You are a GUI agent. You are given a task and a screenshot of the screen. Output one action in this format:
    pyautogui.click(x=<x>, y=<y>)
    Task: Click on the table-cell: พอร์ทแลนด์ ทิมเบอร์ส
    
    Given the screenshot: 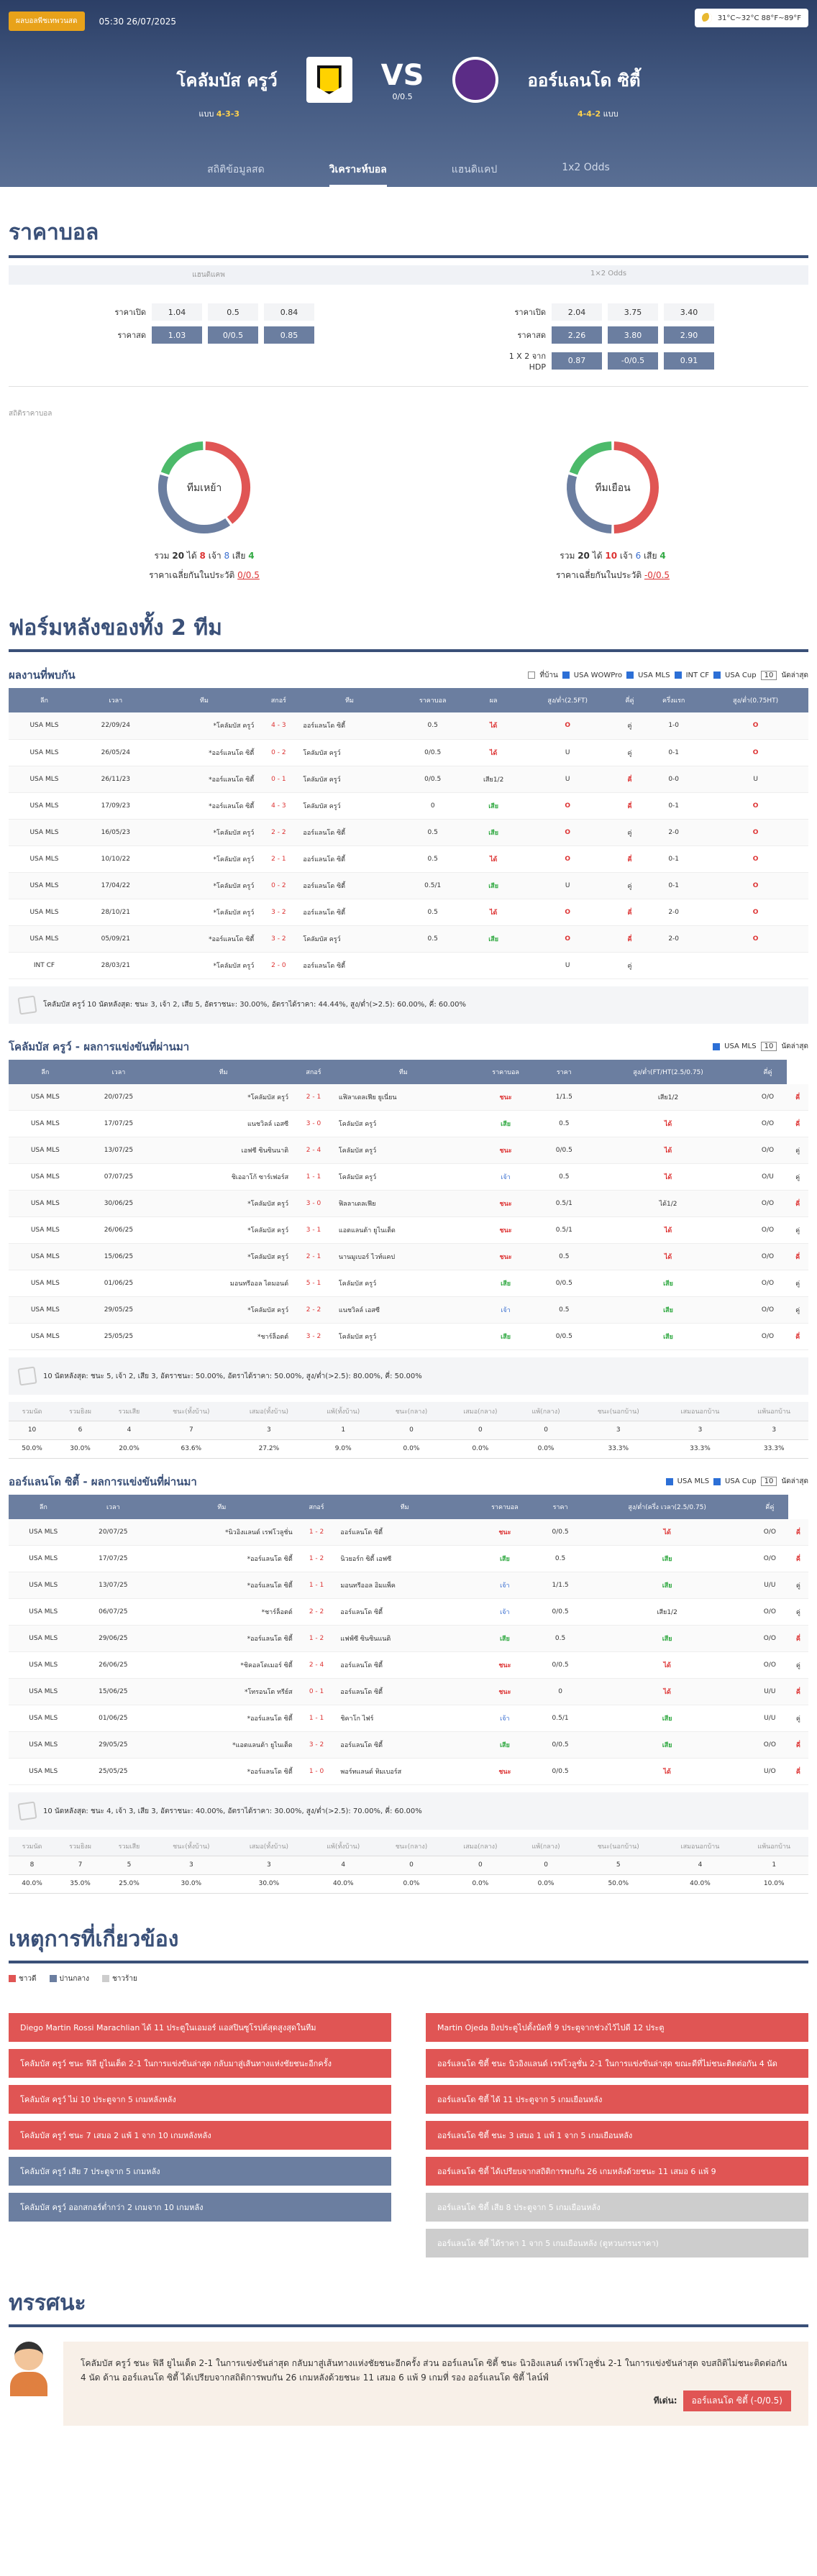 What is the action you would take?
    pyautogui.click(x=404, y=1771)
    